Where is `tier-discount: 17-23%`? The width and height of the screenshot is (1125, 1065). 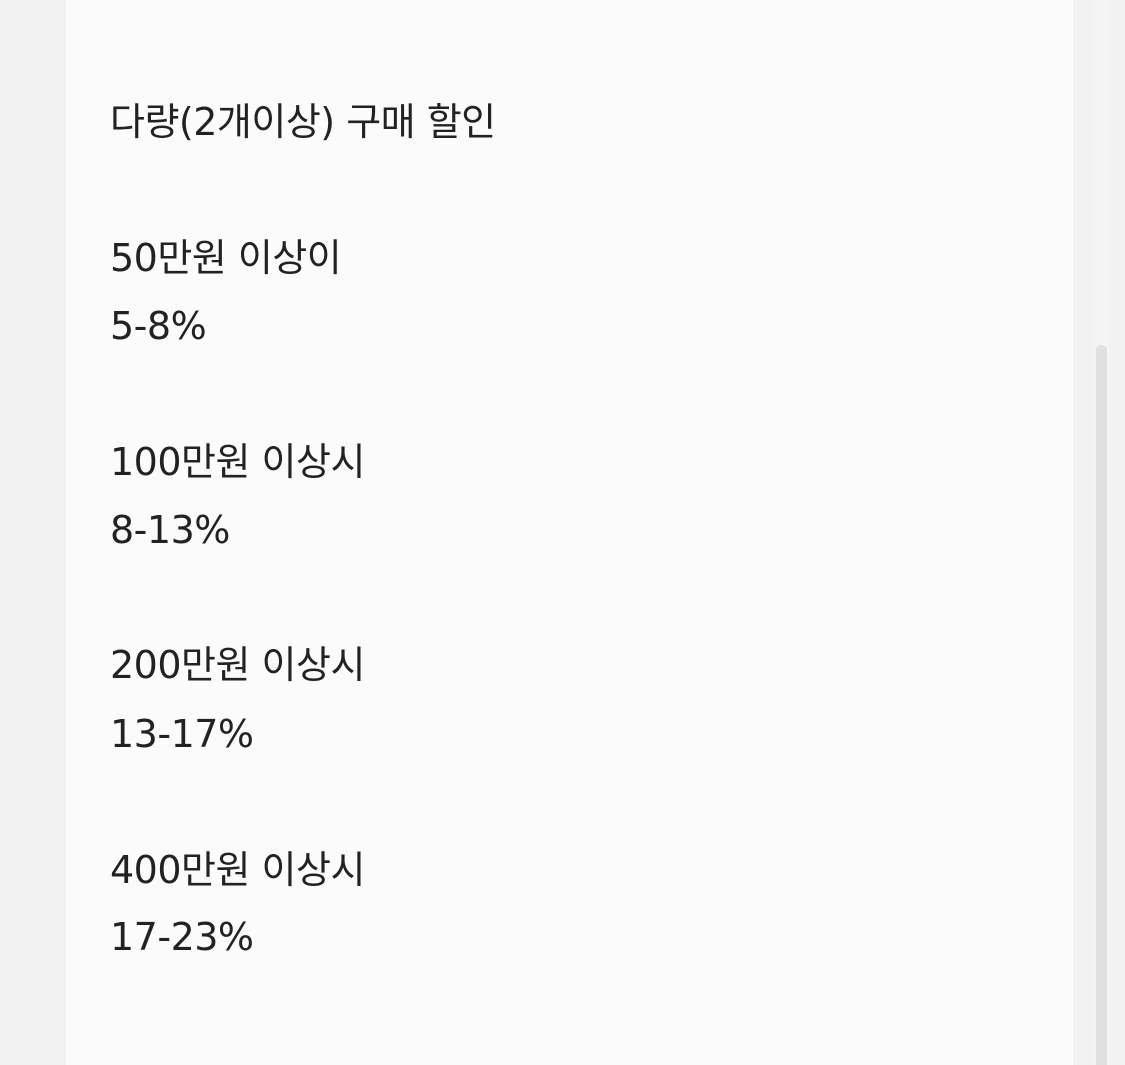
tier-discount: 17-23% is located at coordinates (182, 937).